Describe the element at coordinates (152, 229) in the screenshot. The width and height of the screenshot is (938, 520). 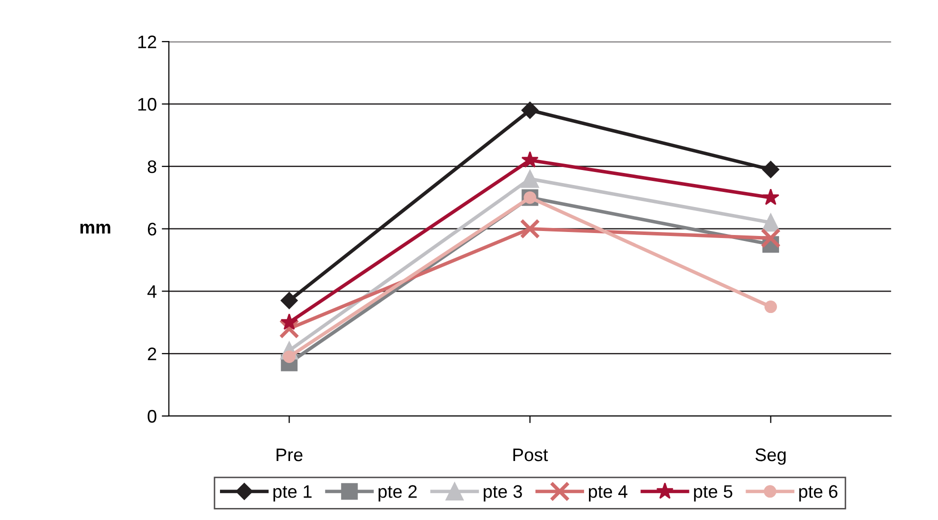
I see `y-tick-label: 6` at that location.